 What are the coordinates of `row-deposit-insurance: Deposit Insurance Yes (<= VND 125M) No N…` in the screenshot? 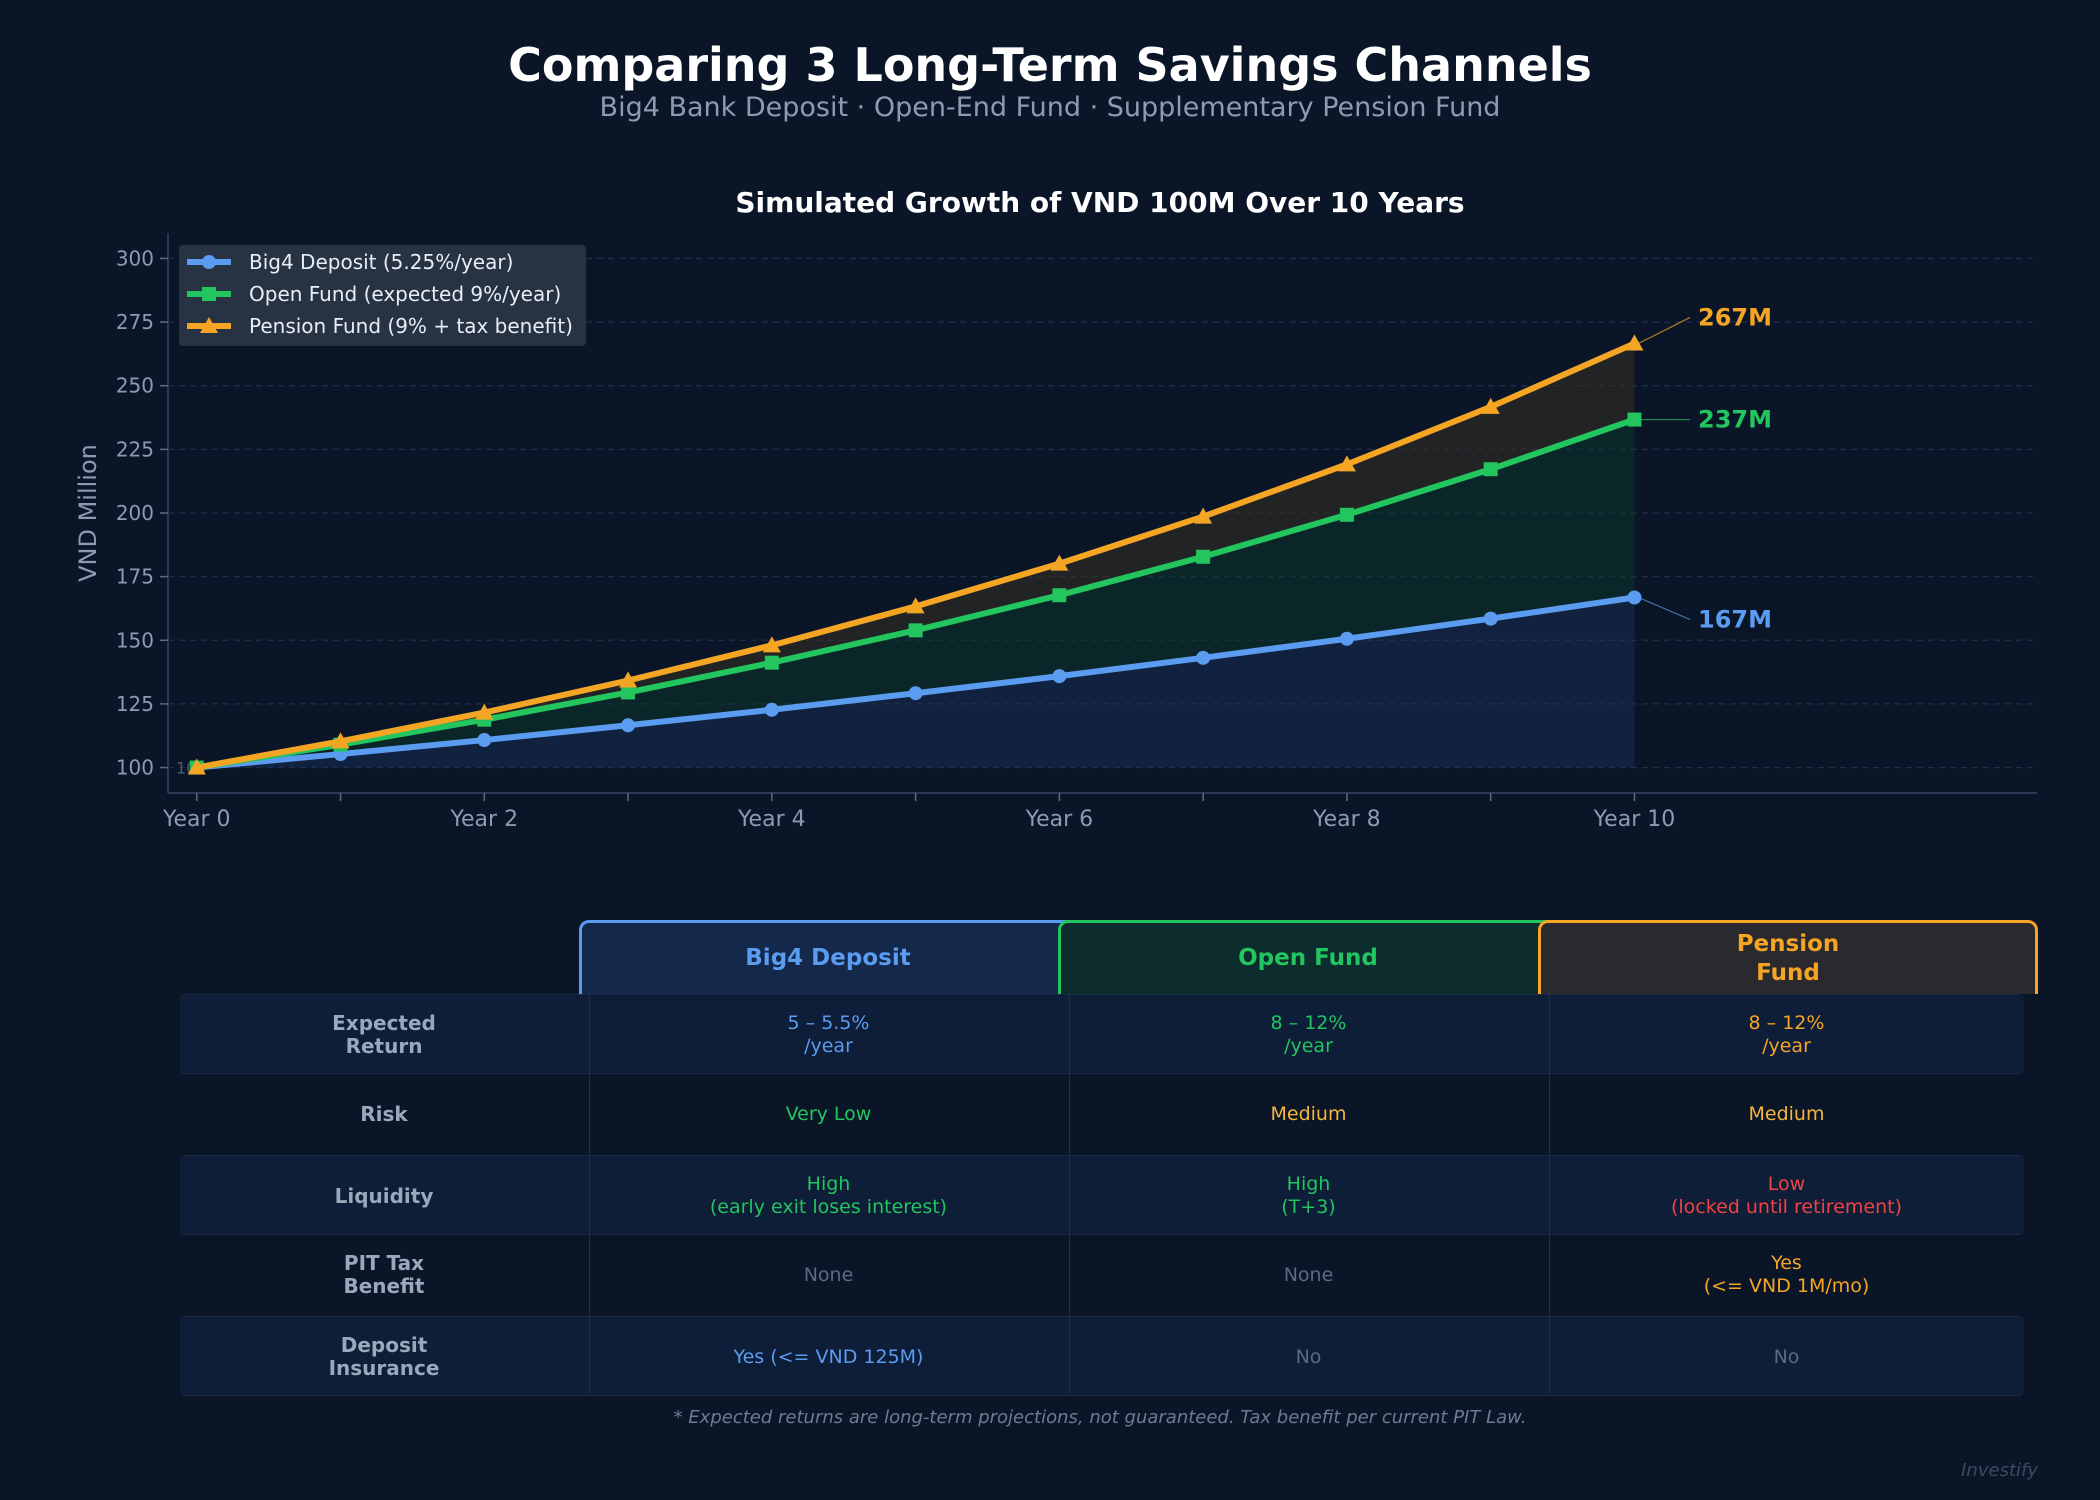 It's located at (1102, 1356).